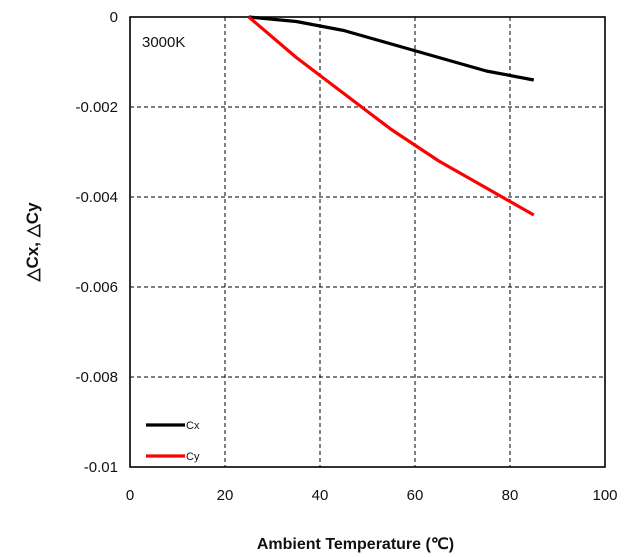  Describe the element at coordinates (96, 107) in the screenshot. I see `y-tick-label: -0.002` at that location.